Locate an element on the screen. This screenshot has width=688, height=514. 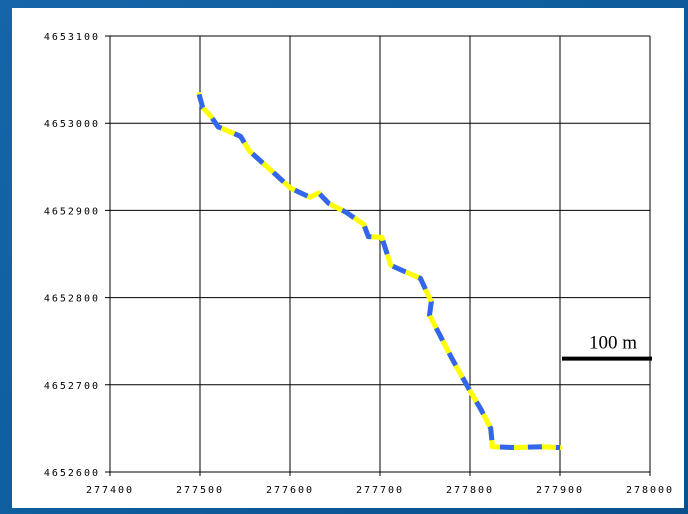
x-tick-label: 277700 is located at coordinates (380, 490).